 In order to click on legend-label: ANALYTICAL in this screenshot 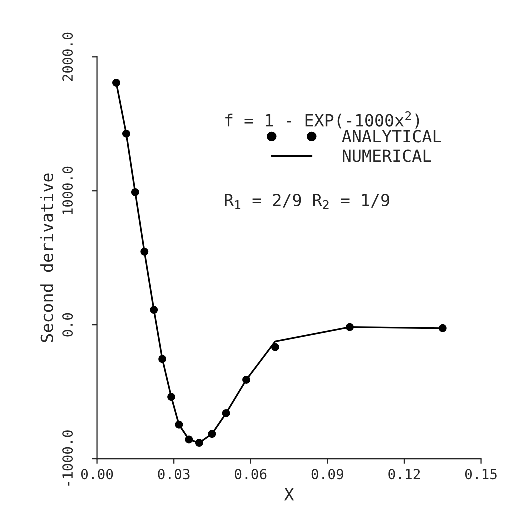, I will do `click(392, 136)`.